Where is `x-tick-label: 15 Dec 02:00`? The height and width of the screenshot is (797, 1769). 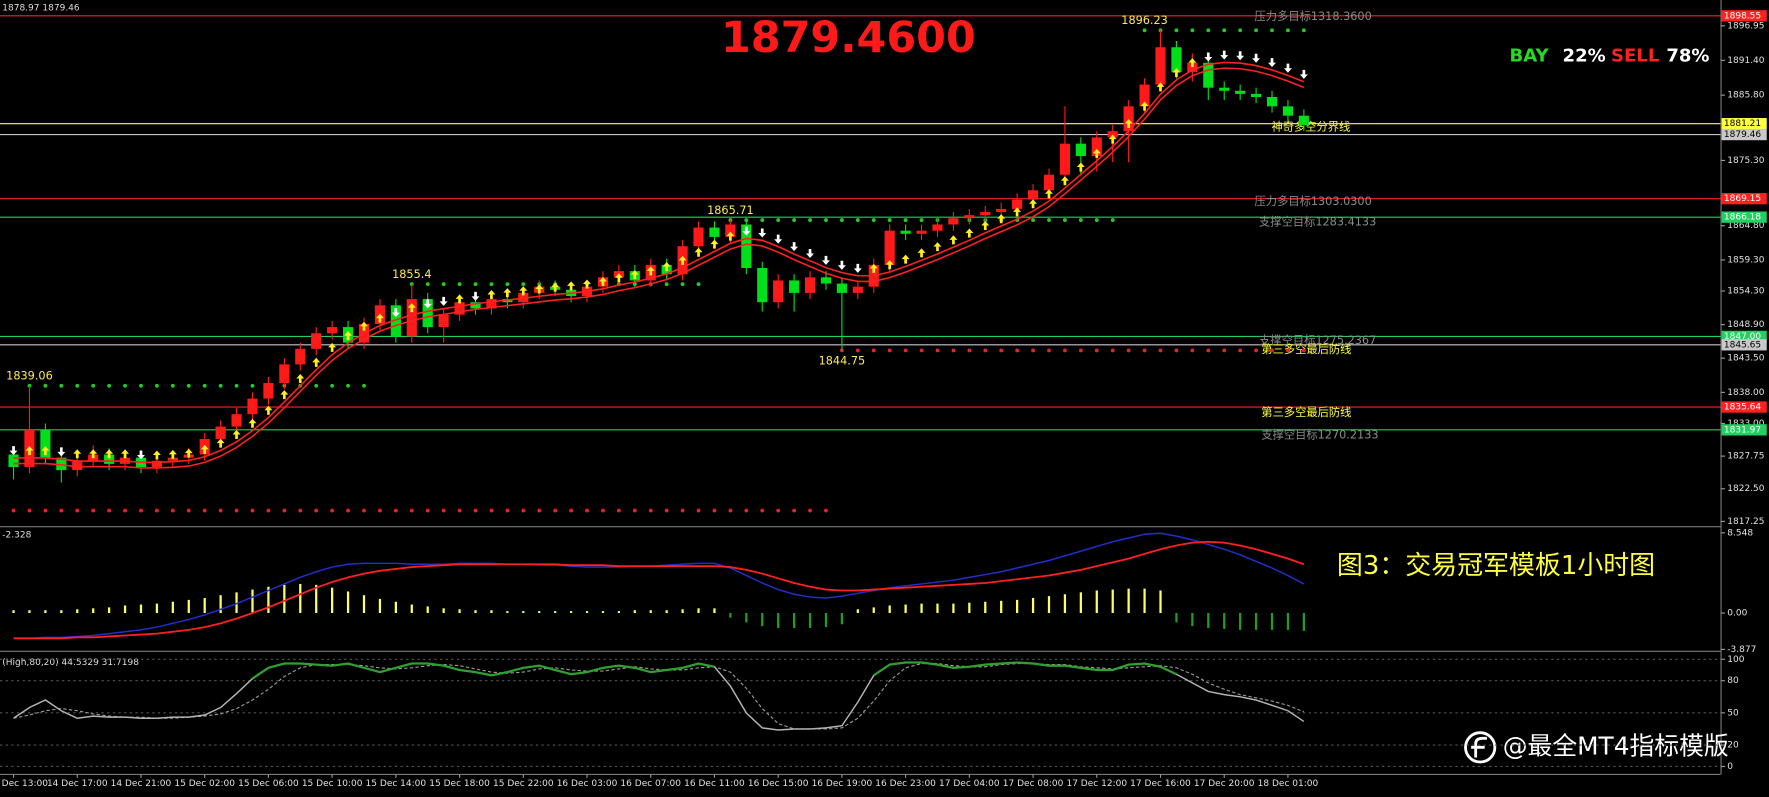
x-tick-label: 15 Dec 02:00 is located at coordinates (204, 784).